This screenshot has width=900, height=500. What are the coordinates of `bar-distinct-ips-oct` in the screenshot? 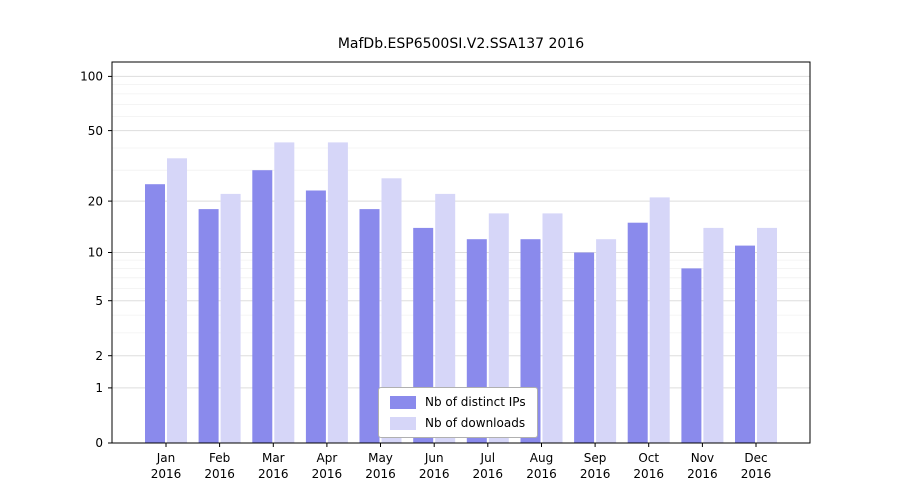 It's located at (637, 332).